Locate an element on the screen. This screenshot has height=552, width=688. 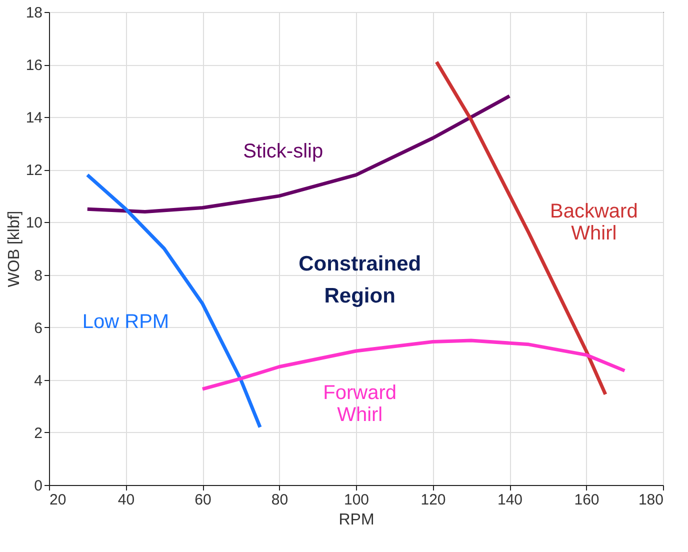
x-axis-title: RPM is located at coordinates (356, 520).